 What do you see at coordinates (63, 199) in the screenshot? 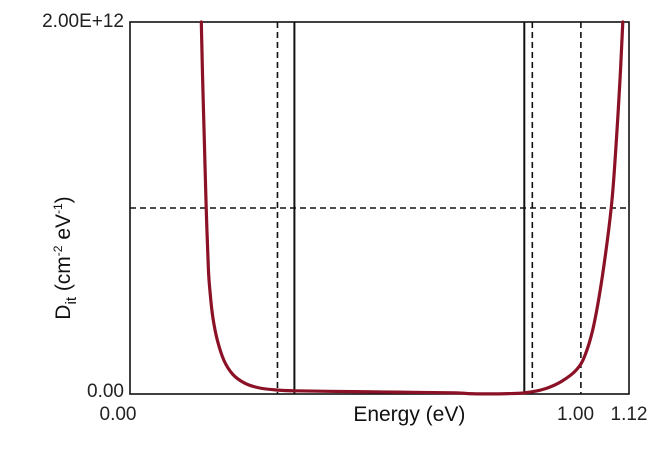
I see `y-label-unit-close: )` at bounding box center [63, 199].